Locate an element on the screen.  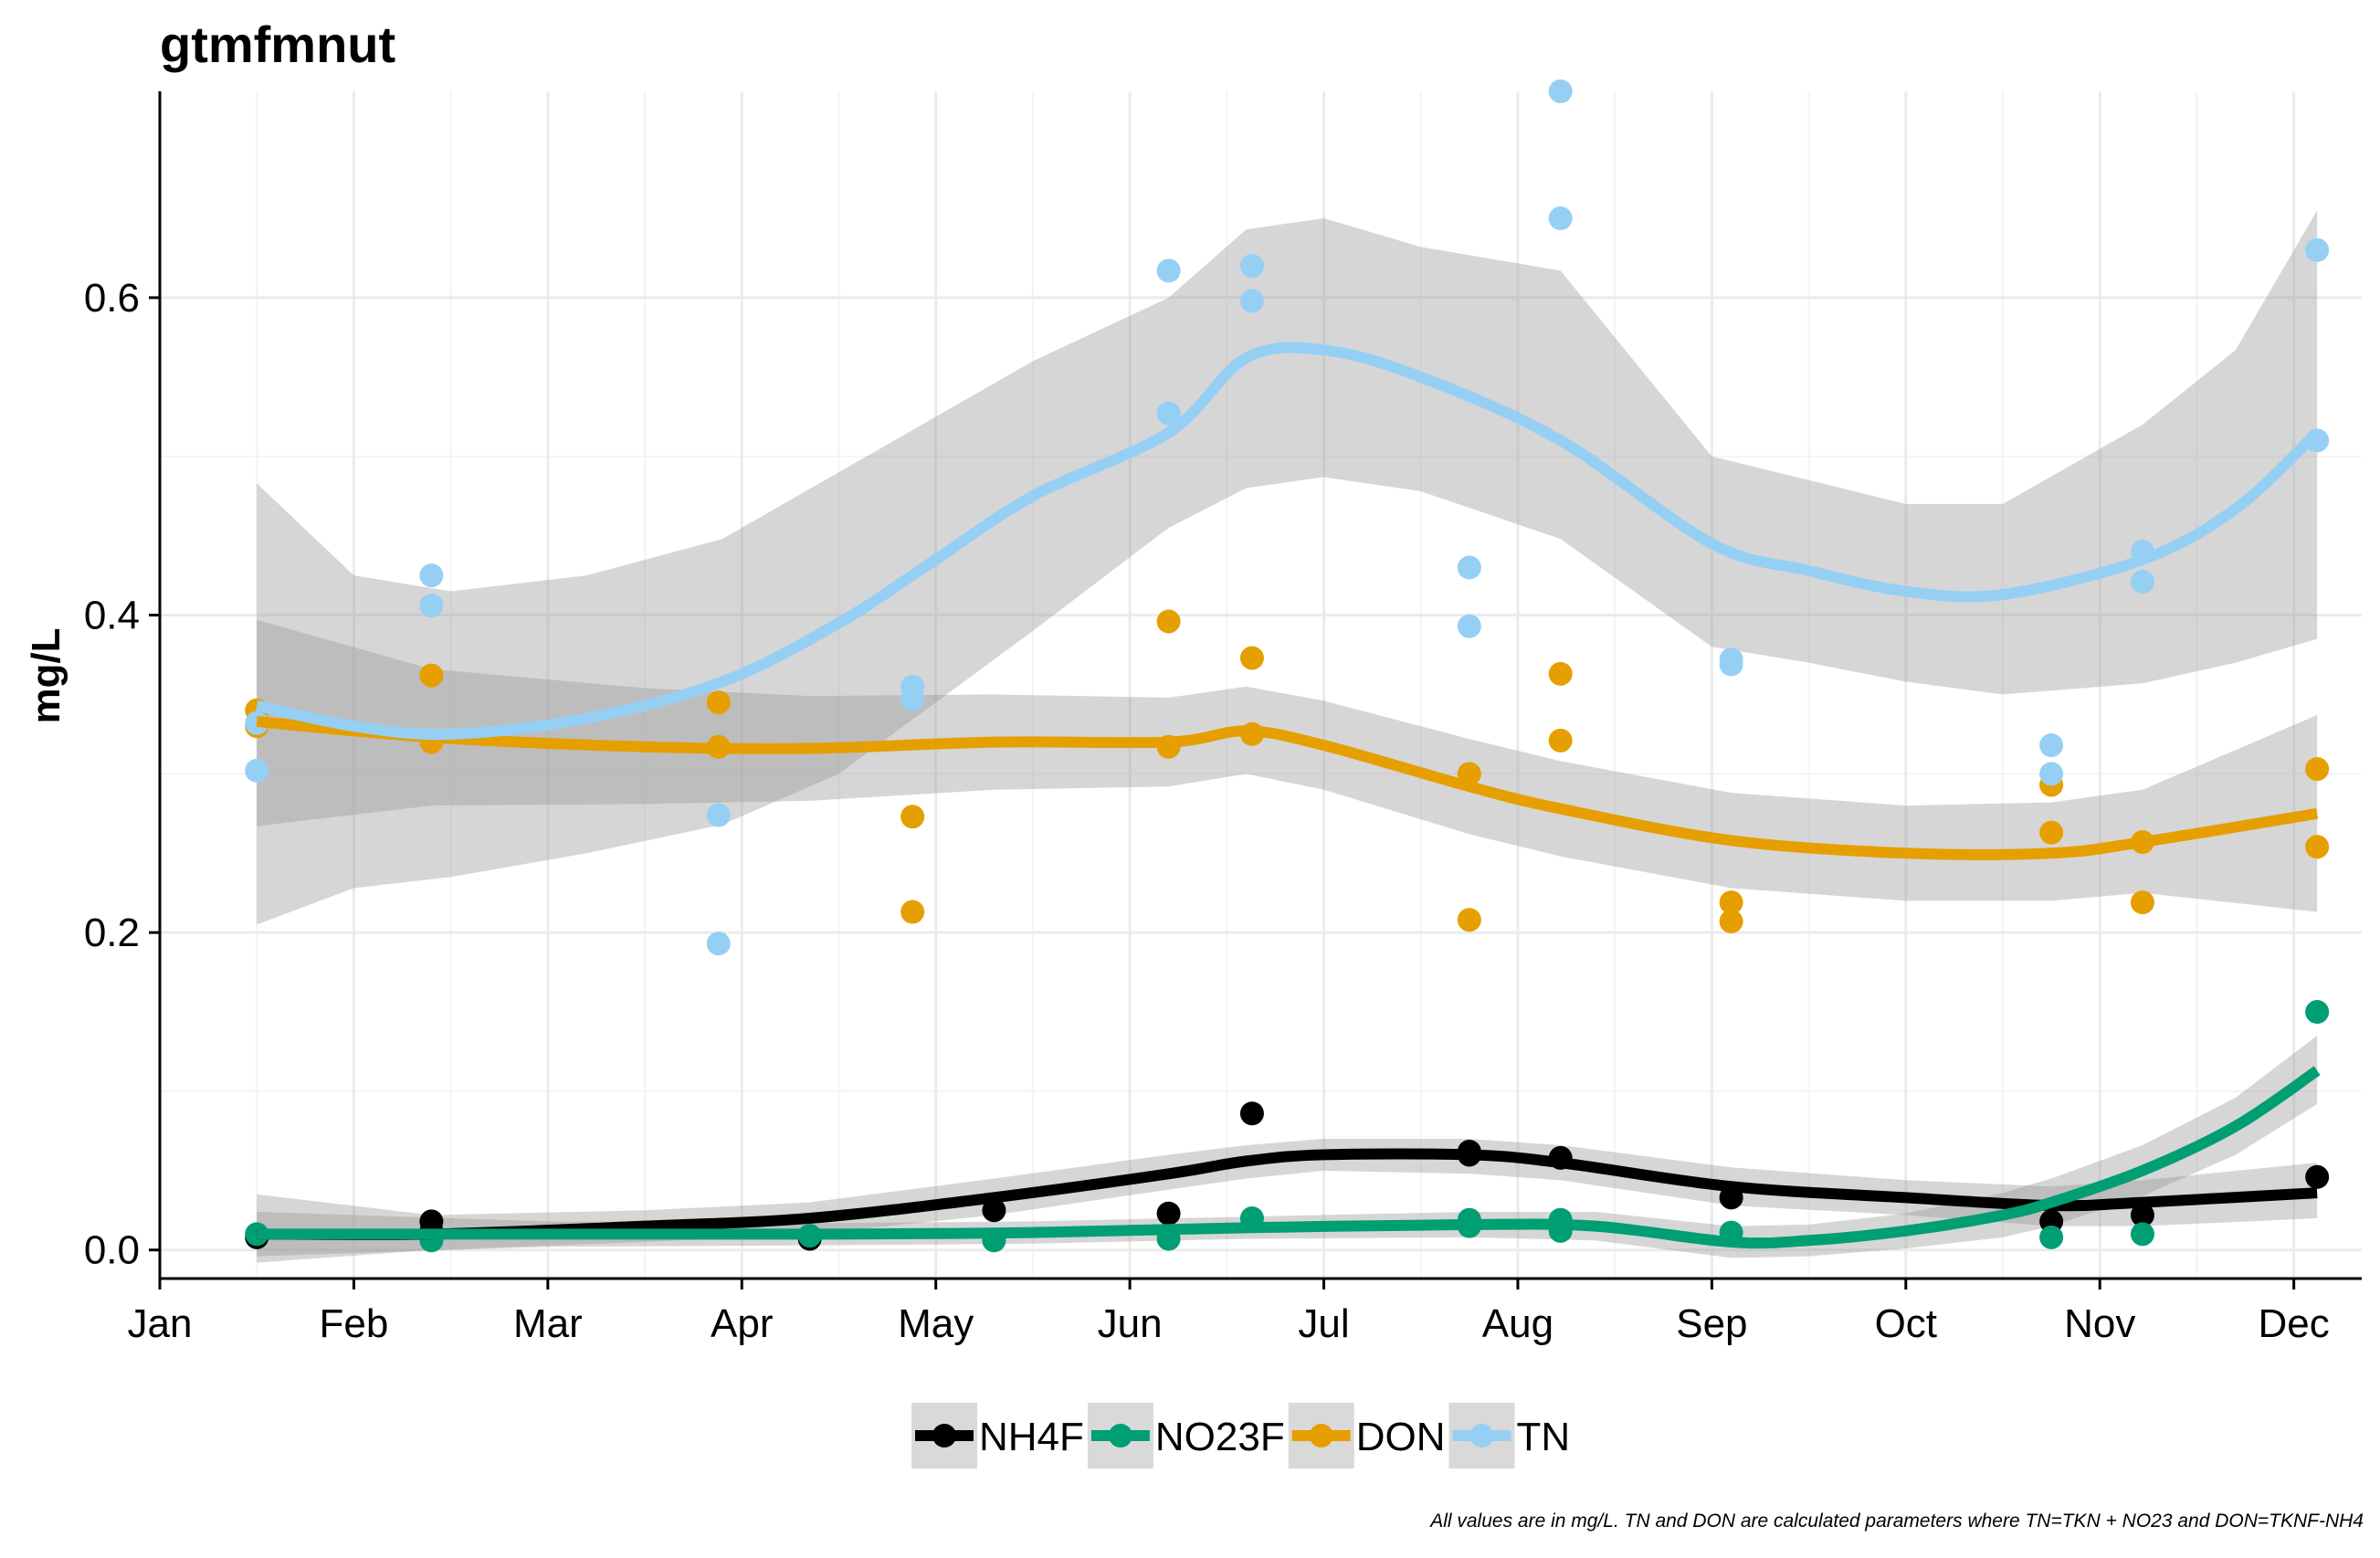
y-tick-label: 0.0 is located at coordinates (112, 1250).